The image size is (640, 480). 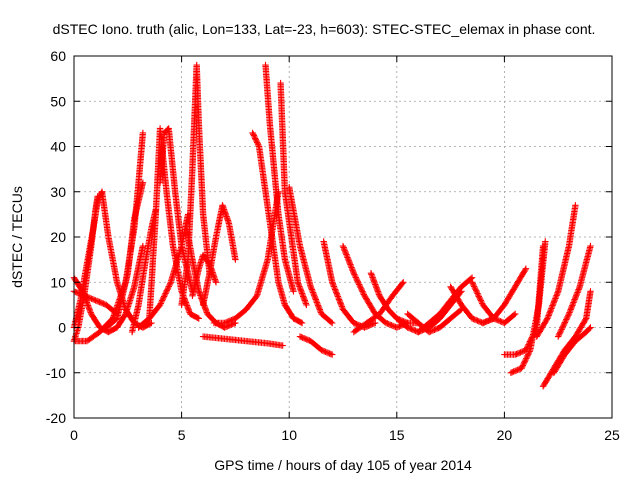 What do you see at coordinates (58, 237) in the screenshot?
I see `y-tick-label: 20` at bounding box center [58, 237].